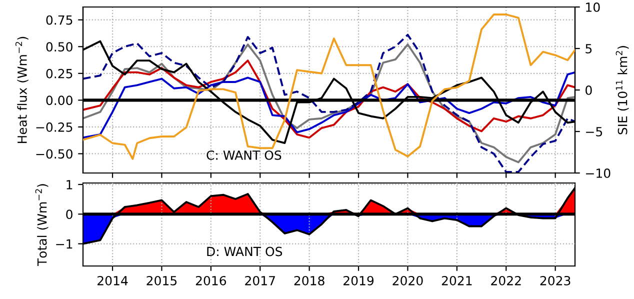  I want to click on y2-axis-title: SIE (10$^{11}$ km$^{2}$), so click(622, 90).